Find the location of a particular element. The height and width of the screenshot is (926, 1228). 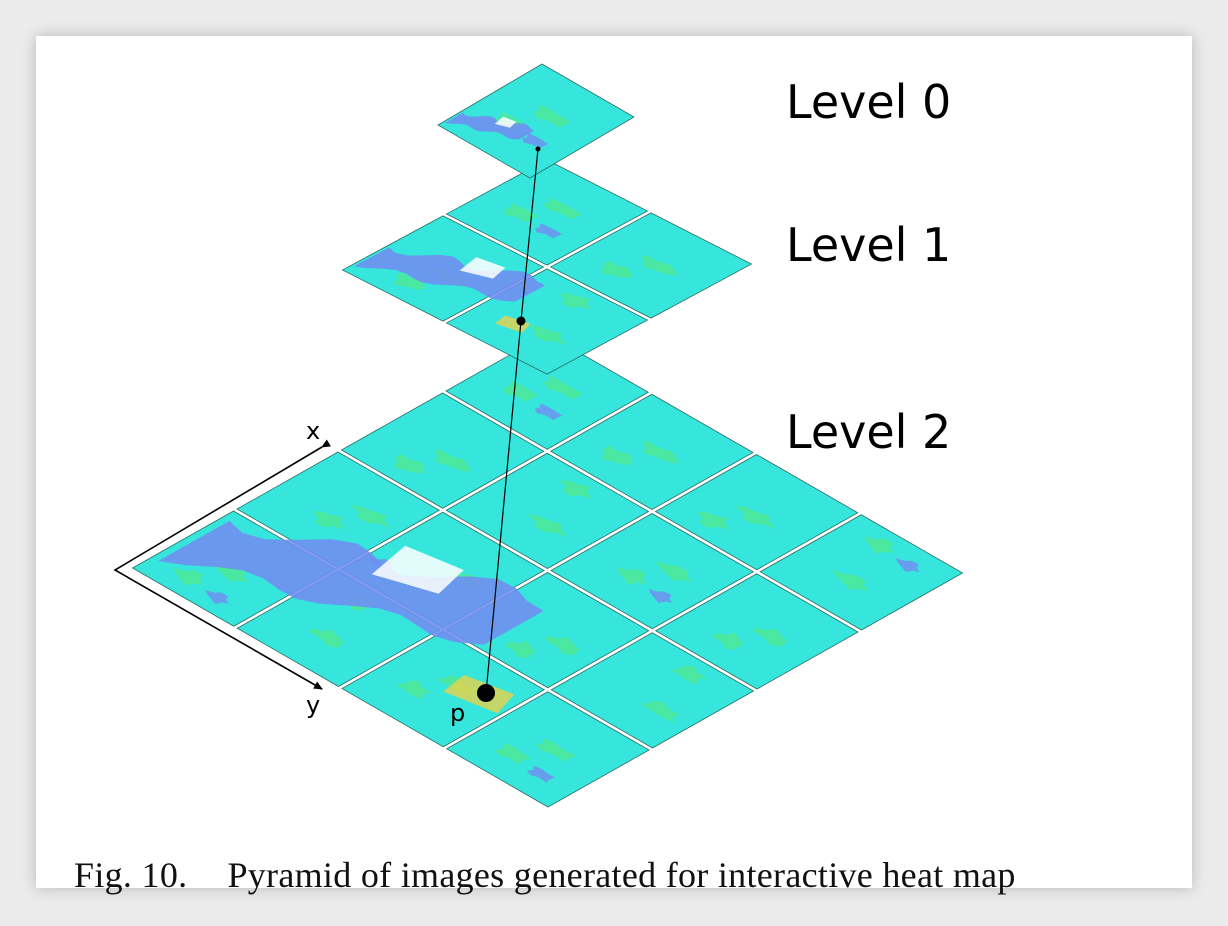

axis-frame is located at coordinates (222, 564).